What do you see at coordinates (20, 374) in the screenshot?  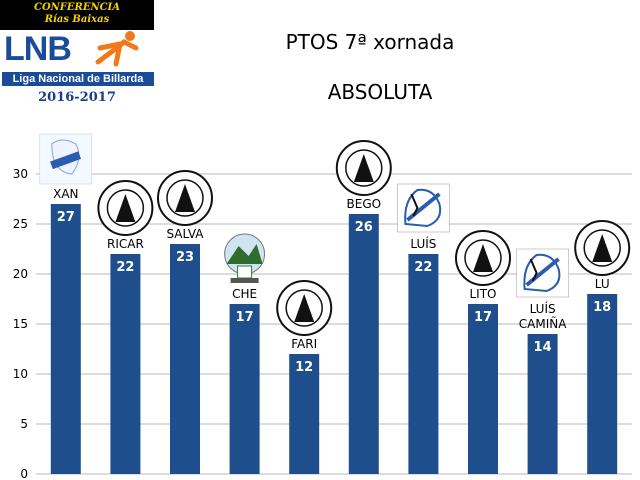 I see `y-tick-label: 10` at bounding box center [20, 374].